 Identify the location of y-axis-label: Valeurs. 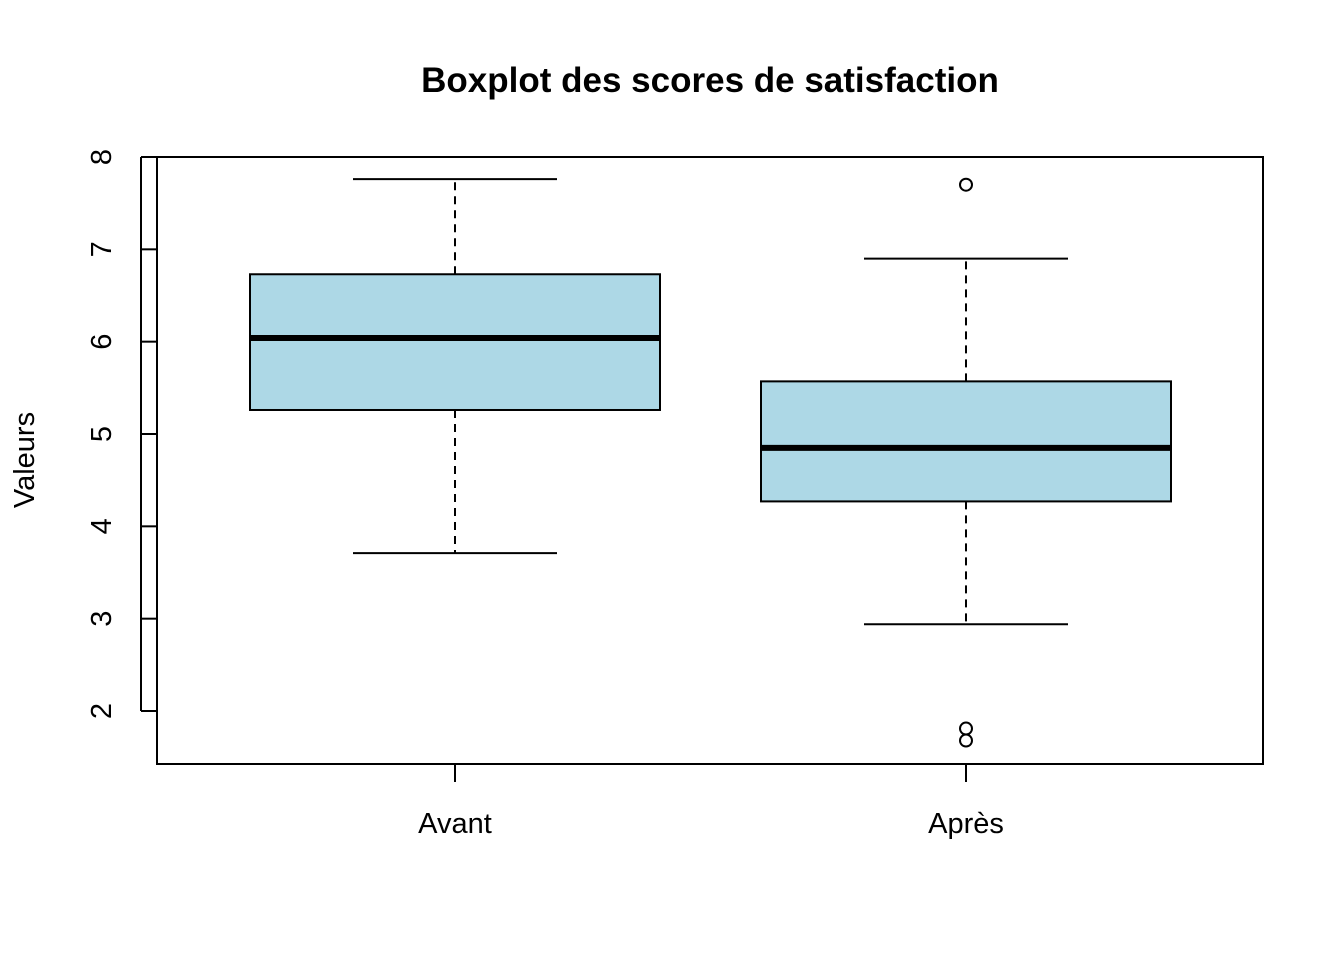
(25, 460).